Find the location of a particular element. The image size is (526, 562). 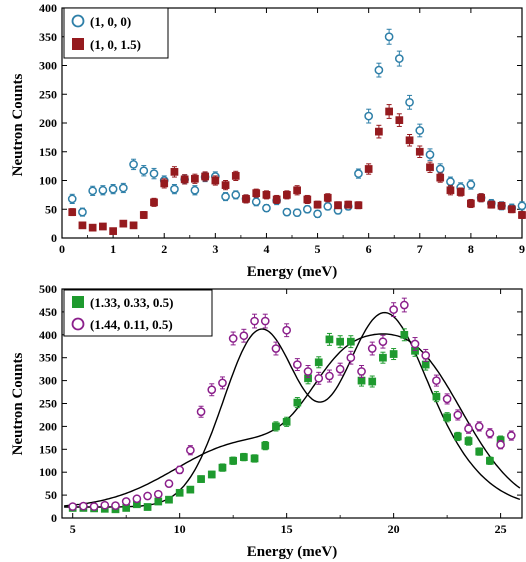

bottom-chart-legend-box is located at coordinates (138, 313).